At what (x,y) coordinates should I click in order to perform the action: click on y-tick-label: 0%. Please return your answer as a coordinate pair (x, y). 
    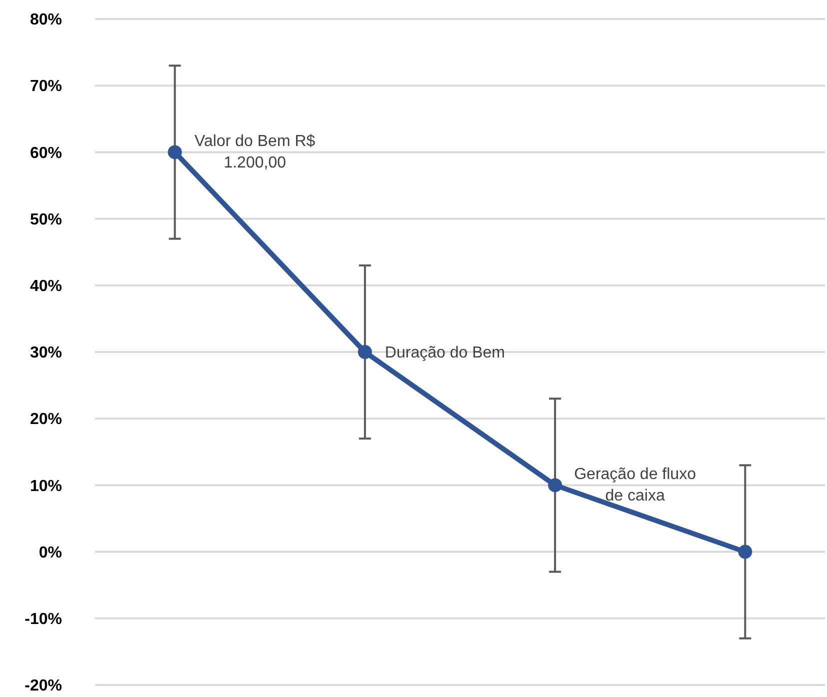
    Looking at the image, I should click on (50, 553).